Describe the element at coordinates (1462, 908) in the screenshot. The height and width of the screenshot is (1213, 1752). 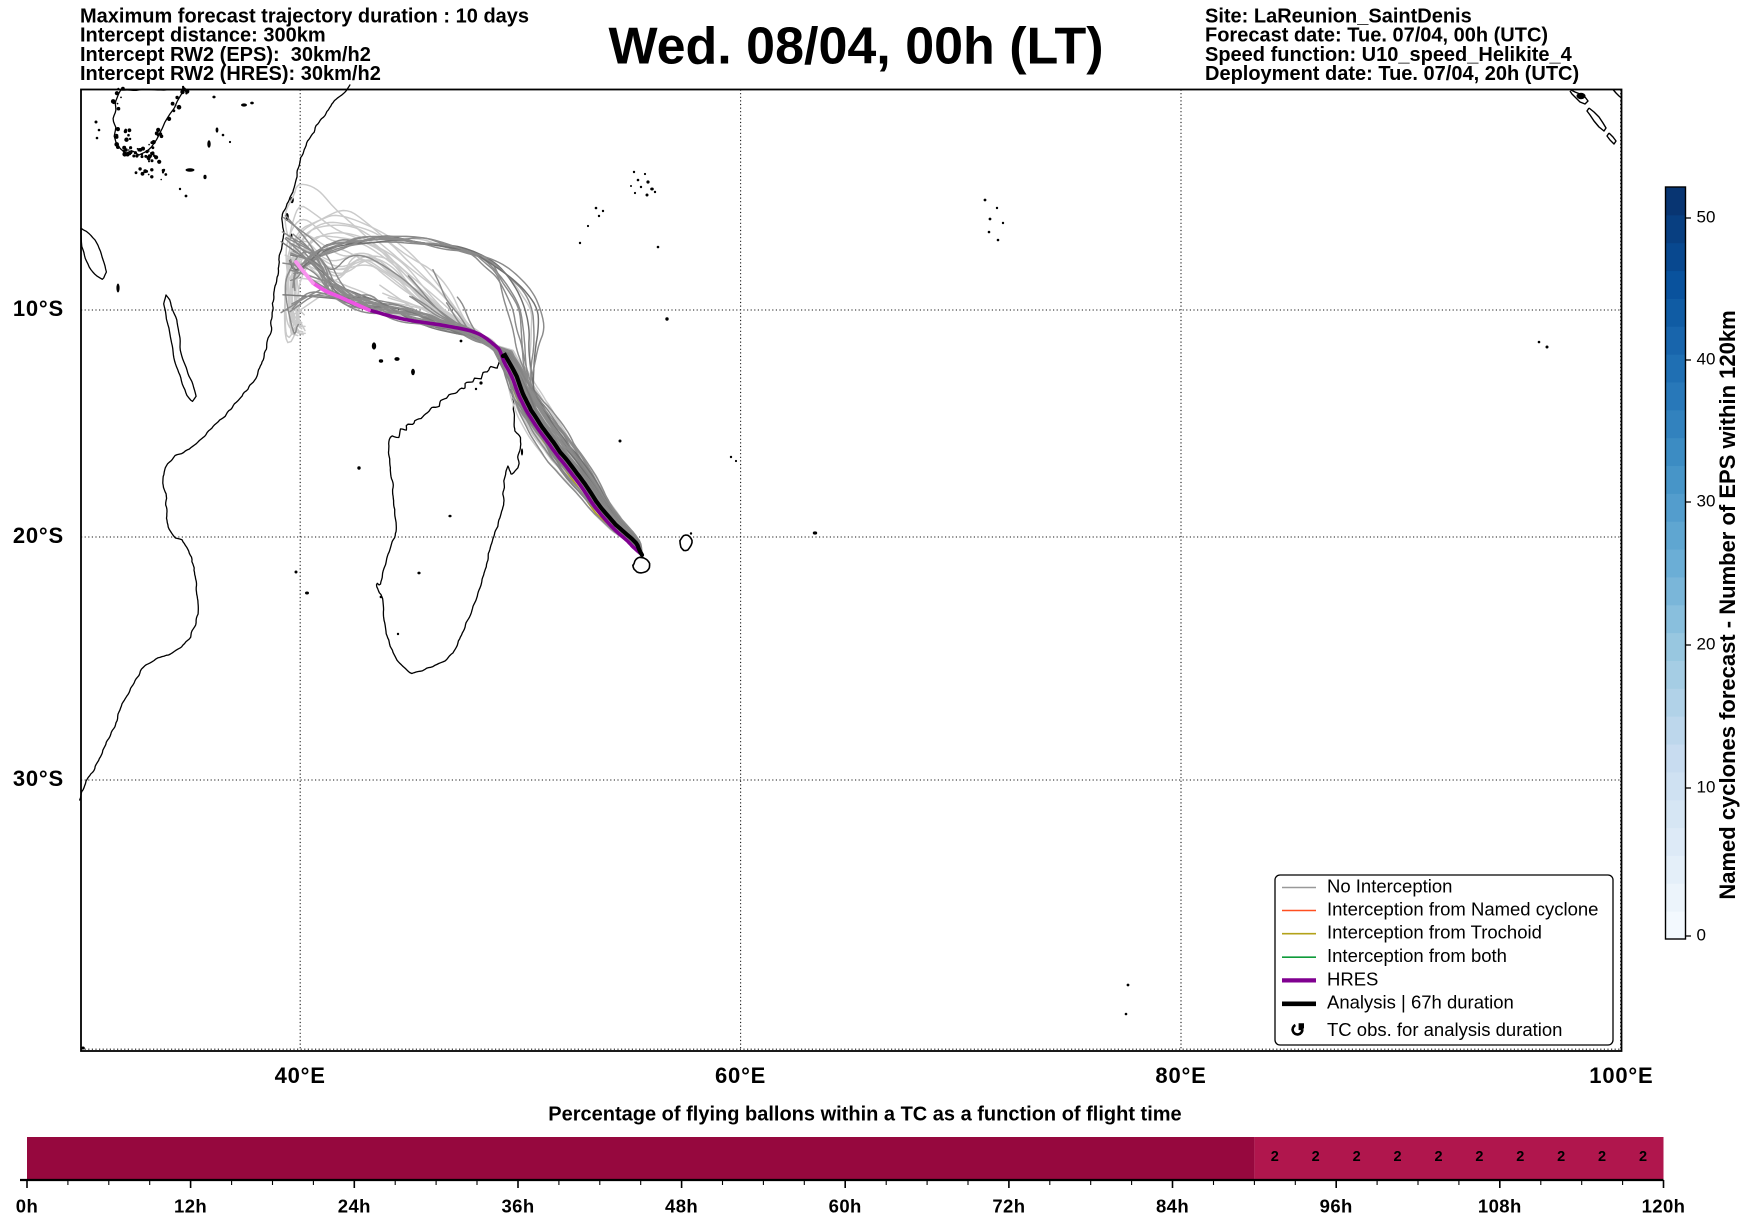
I see `svg-text:Interception from Named cyclon: Interception from Named cyclone` at that location.